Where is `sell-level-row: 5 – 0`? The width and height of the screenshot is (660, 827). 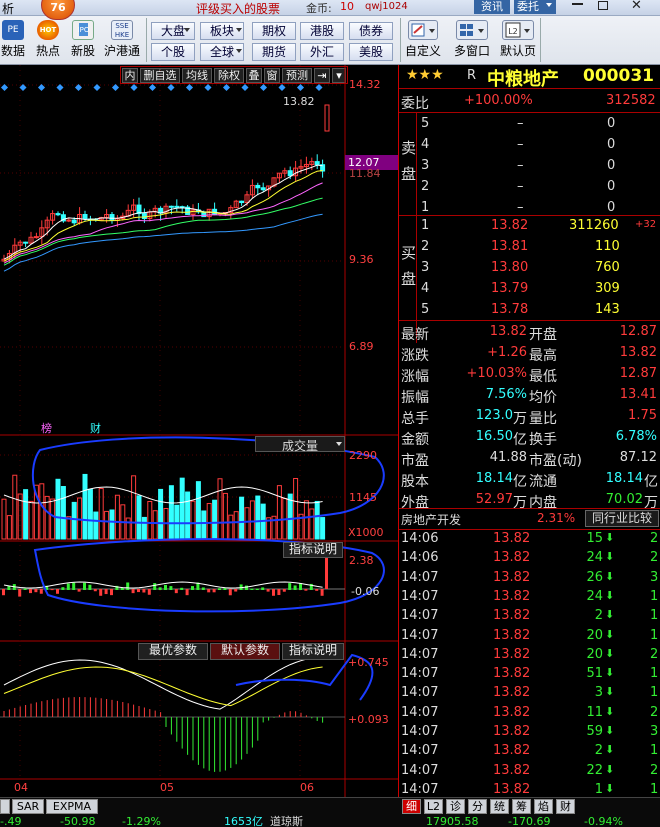
sell-level-row: 5 – 0 is located at coordinates (529, 124).